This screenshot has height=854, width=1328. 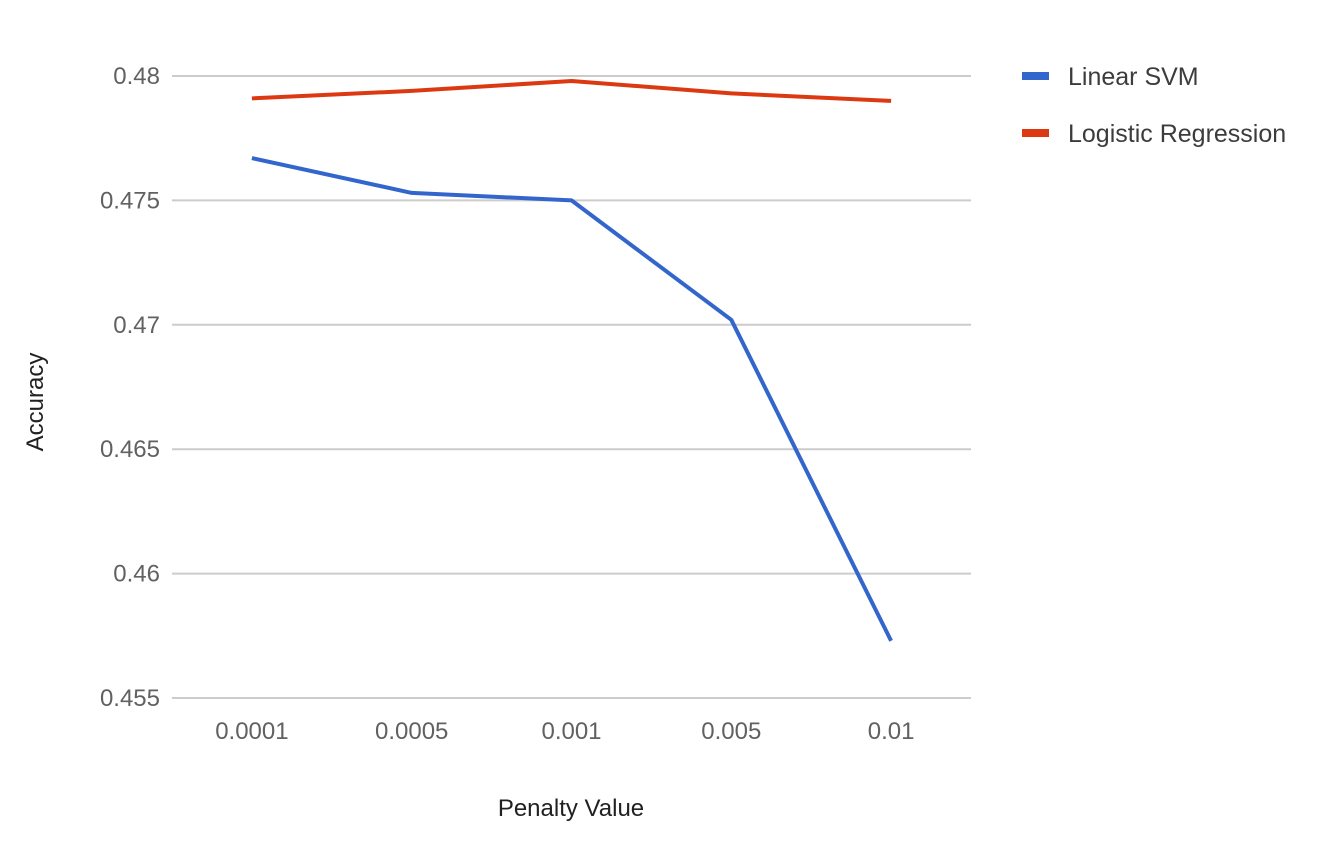 I want to click on x-axis-title: Penalty Value, so click(x=571, y=808).